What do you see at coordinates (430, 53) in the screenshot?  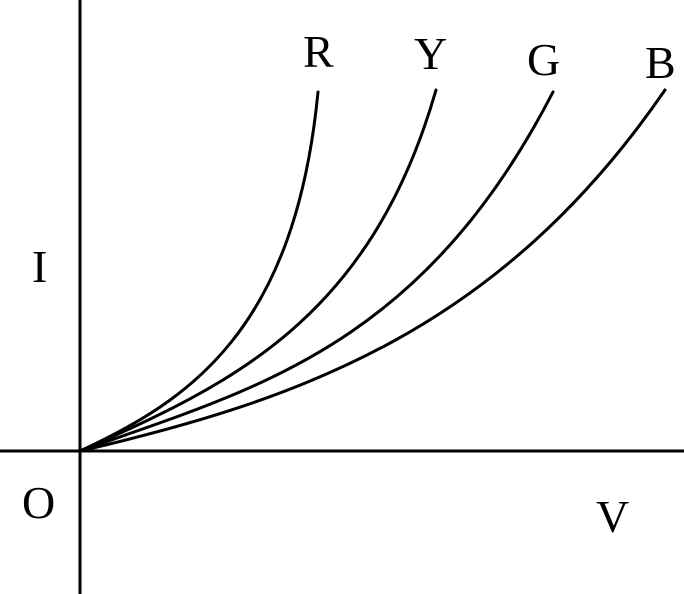 I see `curve-label-y: Y` at bounding box center [430, 53].